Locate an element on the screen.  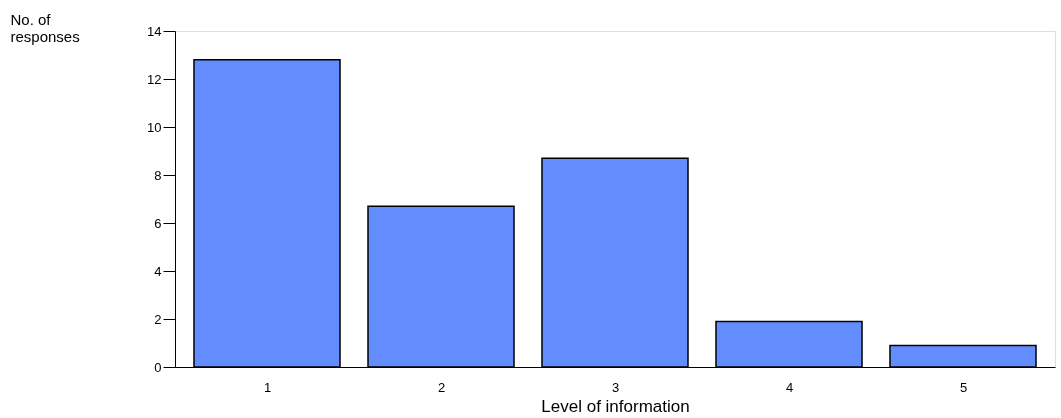
x-tick-label: 4 is located at coordinates (789, 387).